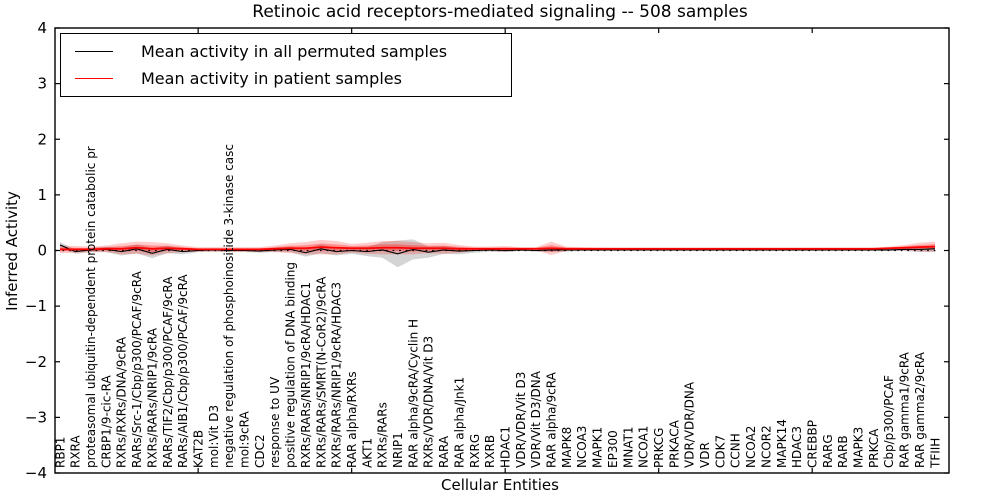 The height and width of the screenshot is (500, 1000). Describe the element at coordinates (628, 447) in the screenshot. I see `x-category-label: MNAT1` at that location.